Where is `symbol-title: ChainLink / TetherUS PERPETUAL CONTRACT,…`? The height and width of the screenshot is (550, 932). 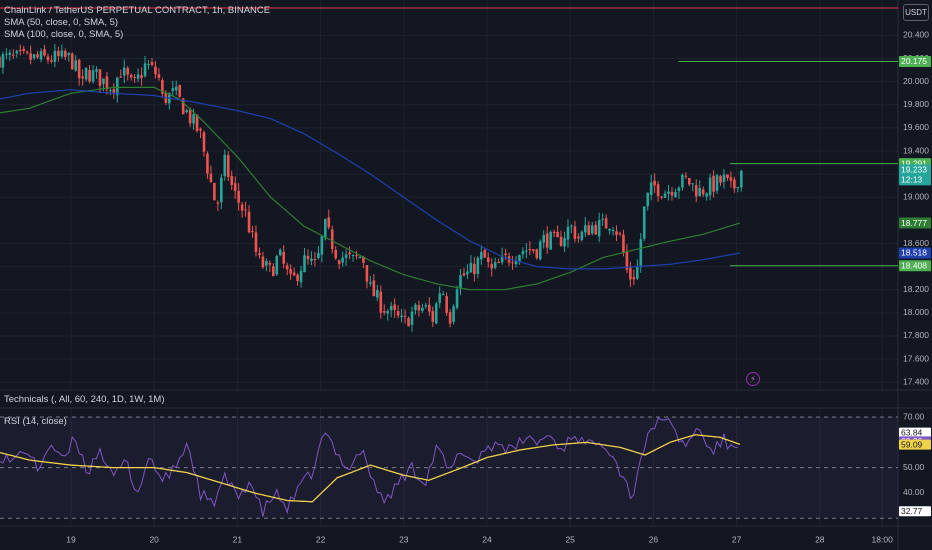 symbol-title: ChainLink / TetherUS PERPETUAL CONTRACT,… is located at coordinates (137, 10).